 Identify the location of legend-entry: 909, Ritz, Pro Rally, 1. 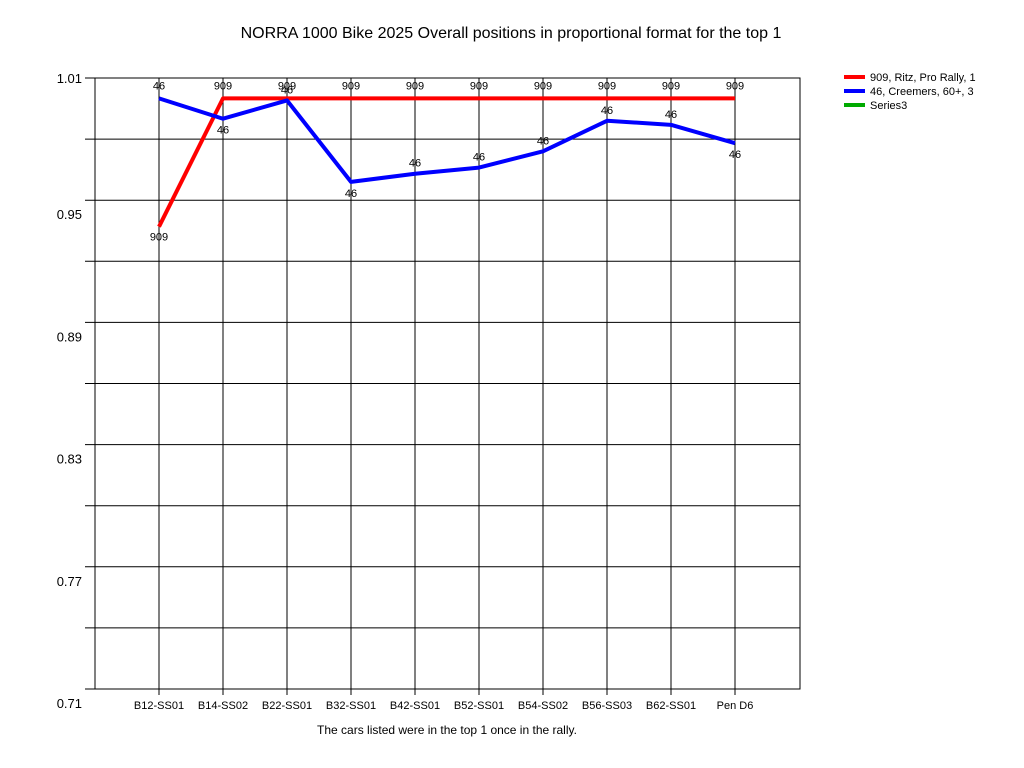
(923, 78).